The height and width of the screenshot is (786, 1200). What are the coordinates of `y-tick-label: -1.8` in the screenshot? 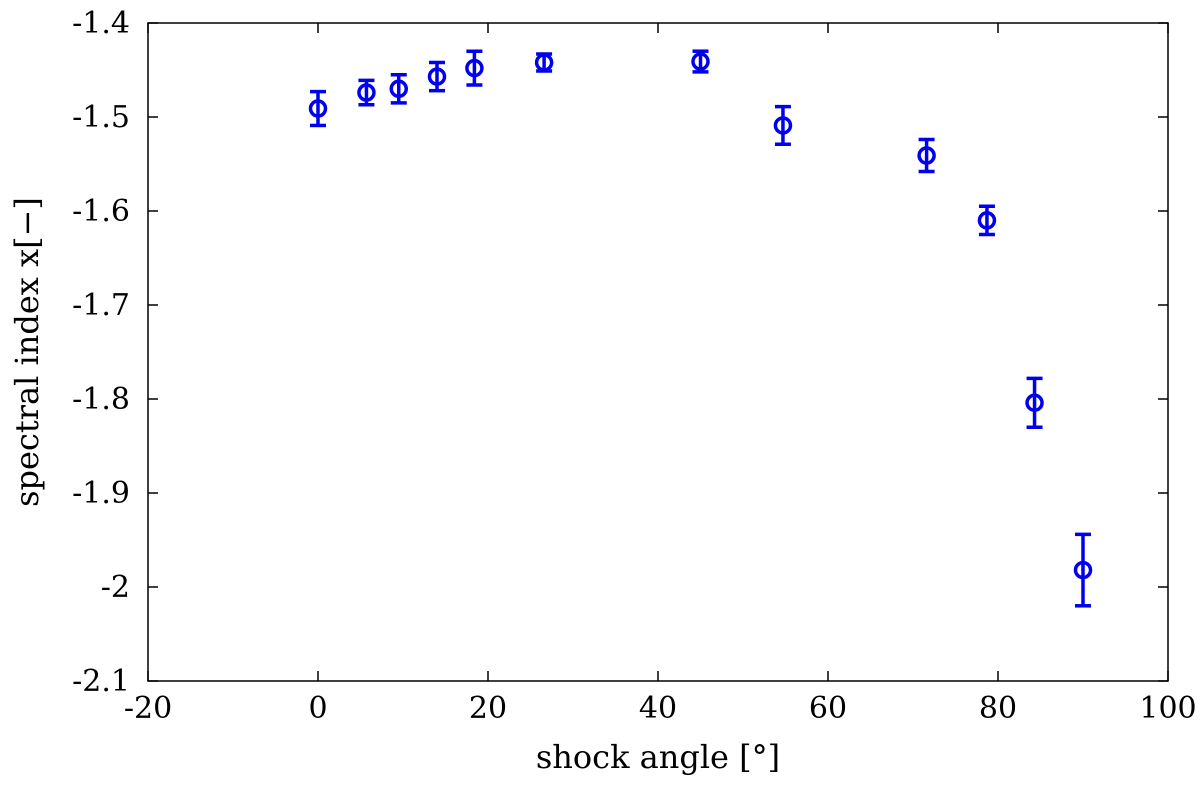 It's located at (101, 399).